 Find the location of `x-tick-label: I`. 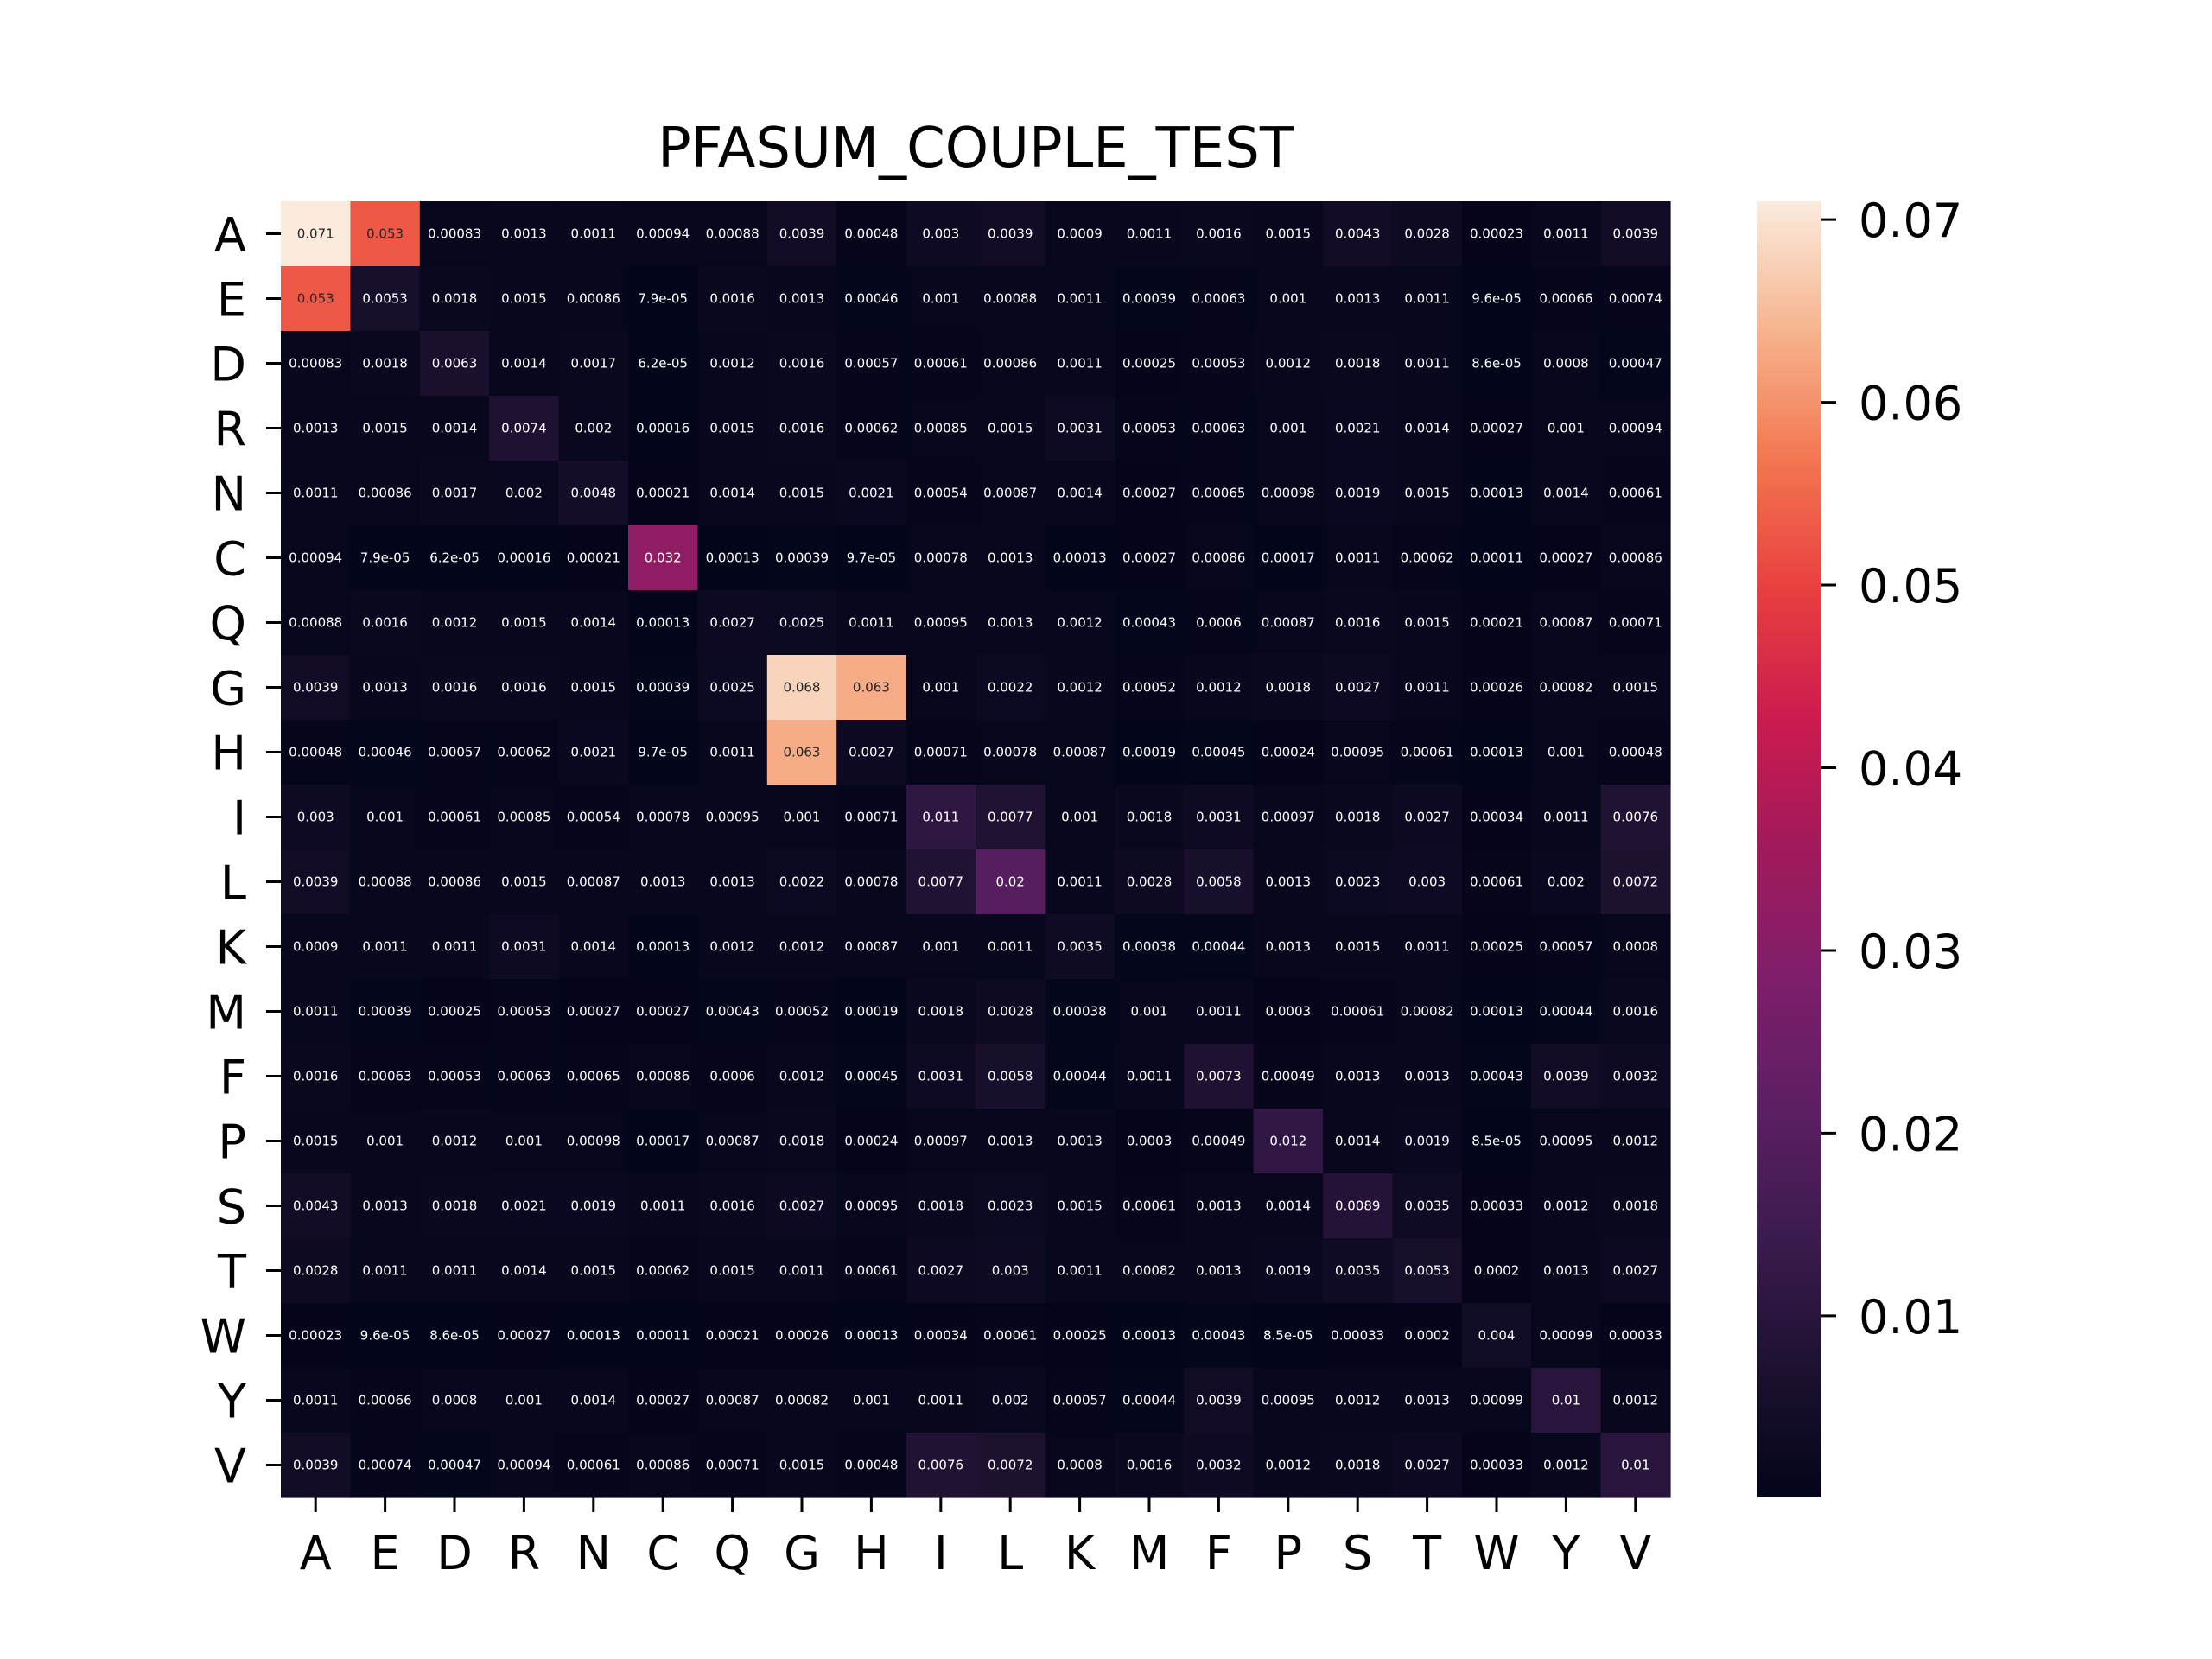

x-tick-label: I is located at coordinates (941, 1553).